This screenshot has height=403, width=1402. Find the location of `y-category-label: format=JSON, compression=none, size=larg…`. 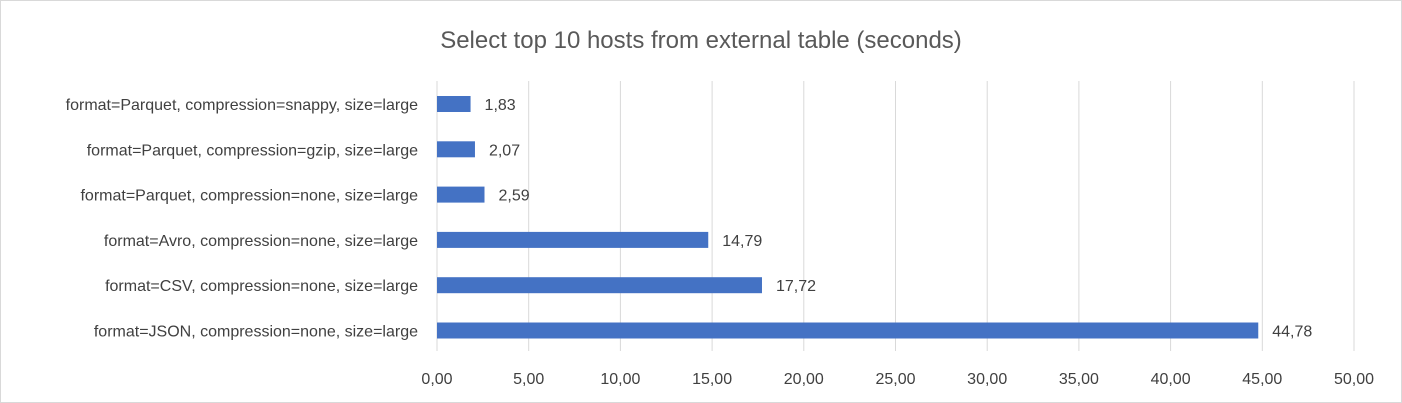

y-category-label: format=JSON, compression=none, size=larg… is located at coordinates (256, 332).